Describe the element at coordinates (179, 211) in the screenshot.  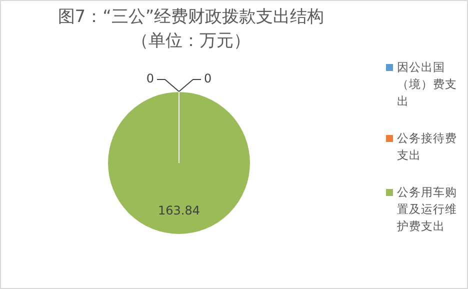
I see `data-label: 163.84` at that location.